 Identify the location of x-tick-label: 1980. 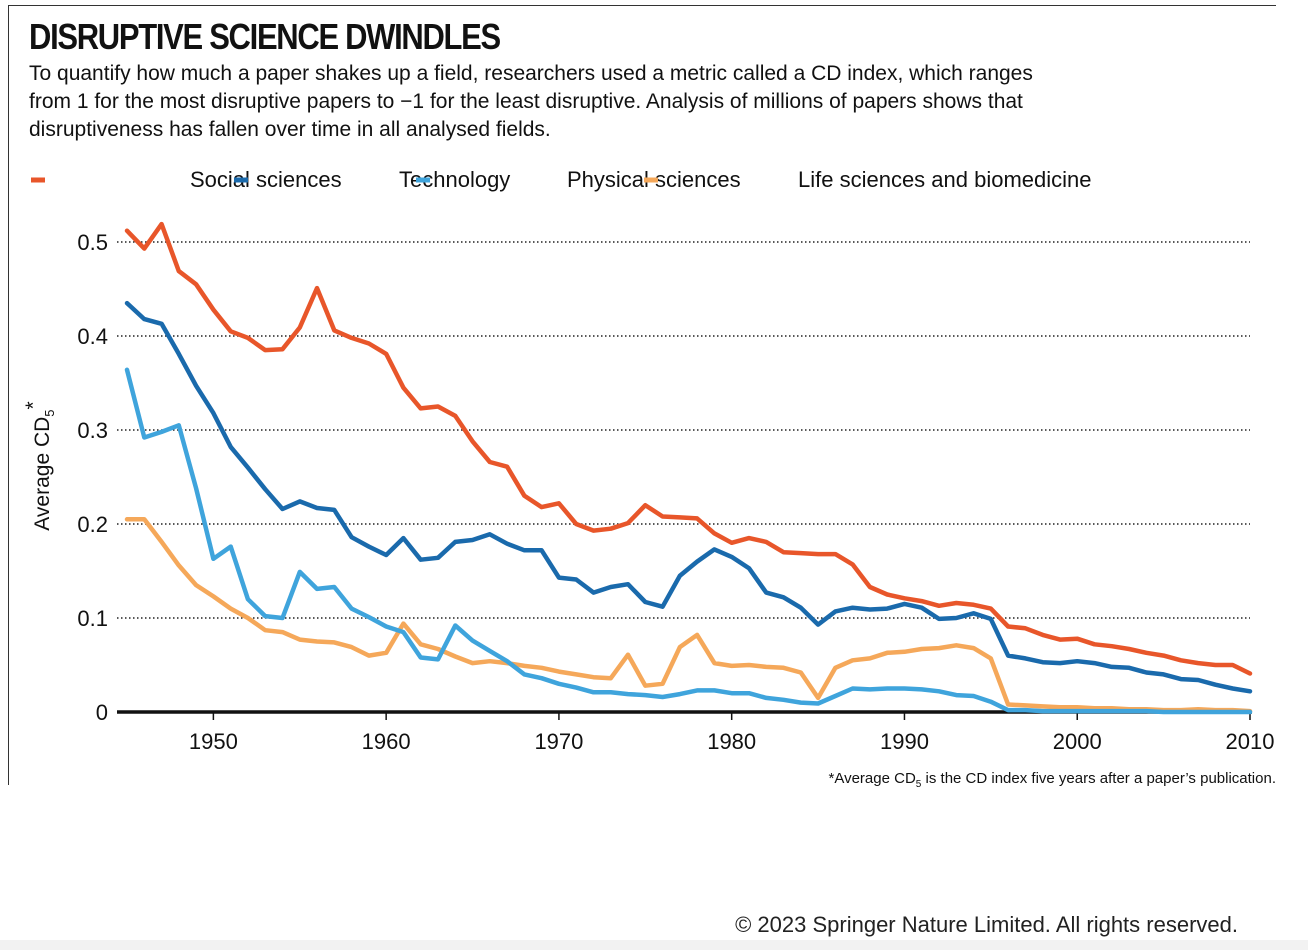
(731, 741).